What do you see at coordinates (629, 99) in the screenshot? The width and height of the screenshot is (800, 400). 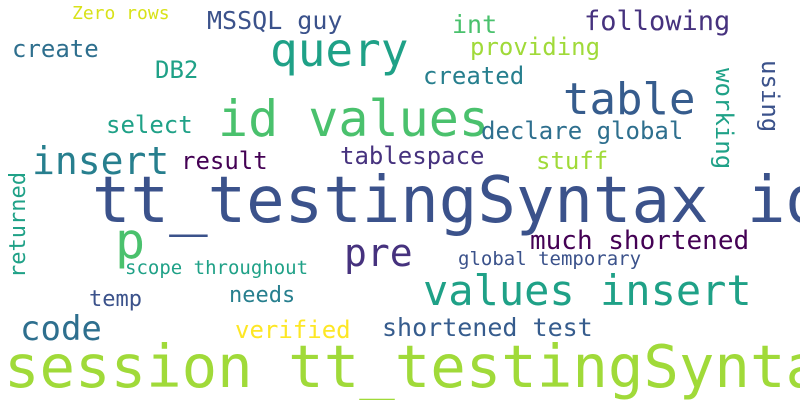 I see `word-table: table` at bounding box center [629, 99].